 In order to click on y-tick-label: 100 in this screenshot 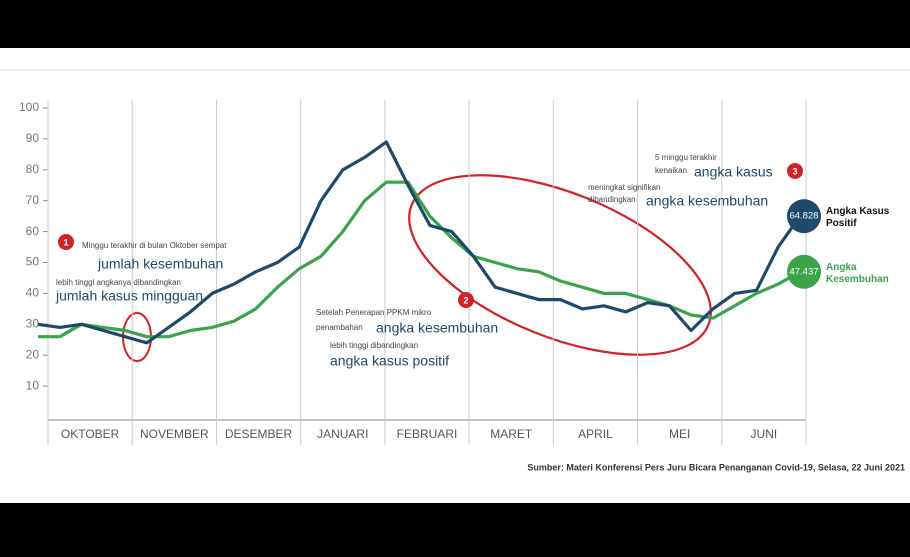, I will do `click(29, 107)`.